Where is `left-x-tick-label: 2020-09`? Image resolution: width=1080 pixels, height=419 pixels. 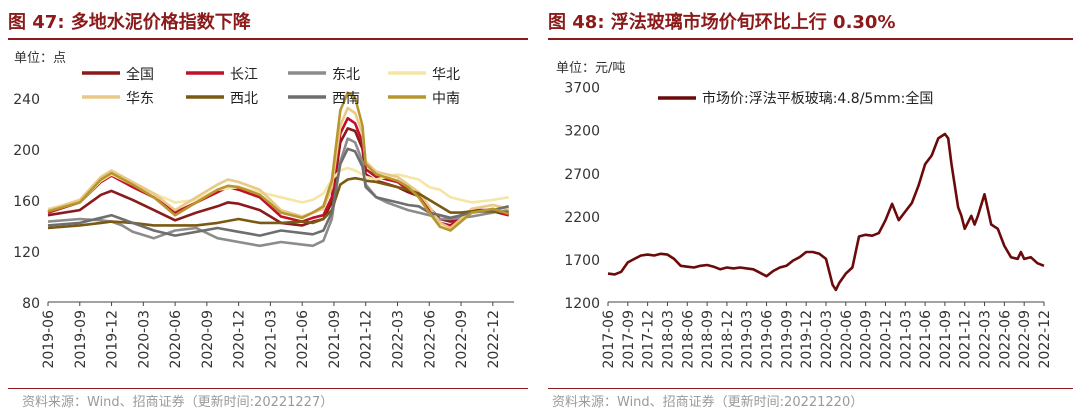 left-x-tick-label: 2020-09 is located at coordinates (208, 339).